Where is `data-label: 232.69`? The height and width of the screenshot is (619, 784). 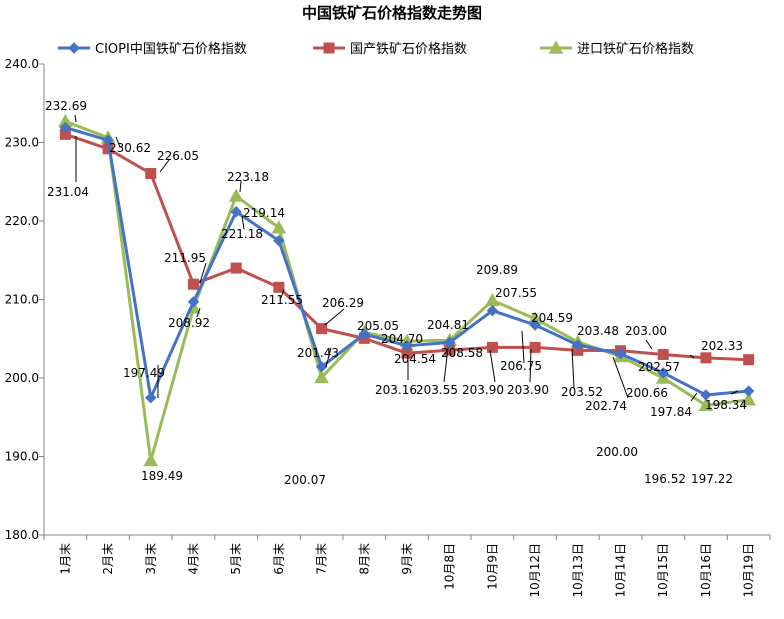
data-label: 232.69 is located at coordinates (66, 106).